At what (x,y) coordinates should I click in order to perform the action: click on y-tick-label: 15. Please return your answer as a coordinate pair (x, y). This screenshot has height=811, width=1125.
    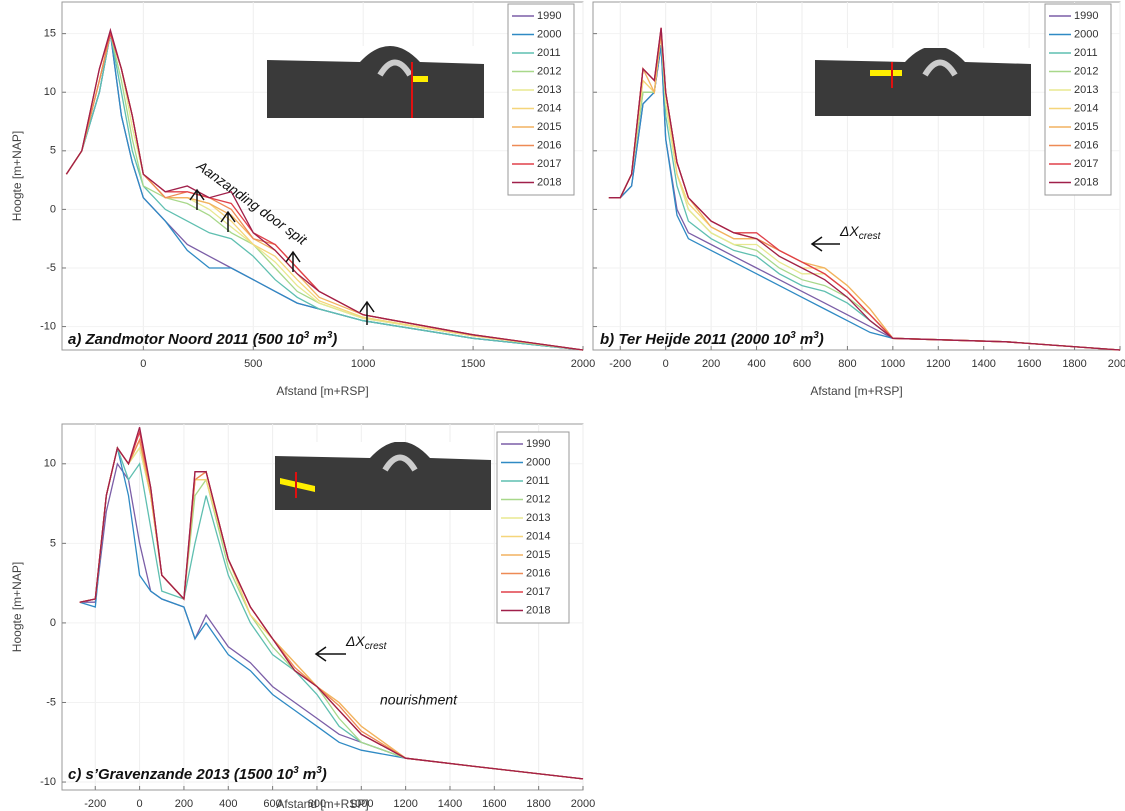
    Looking at the image, I should click on (50, 34).